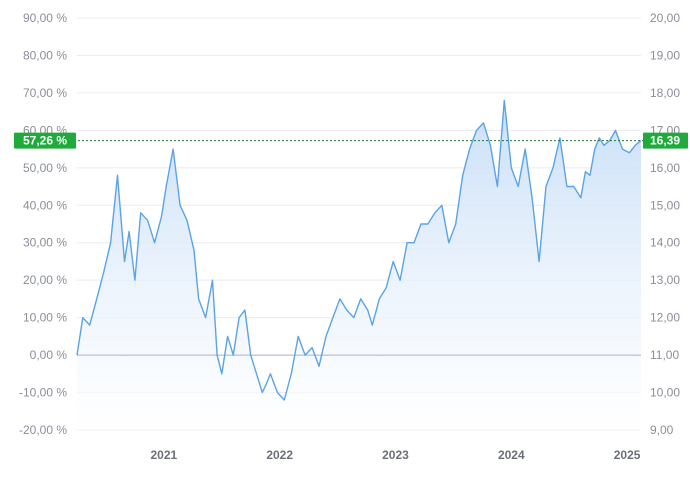 Image resolution: width=690 pixels, height=477 pixels. What do you see at coordinates (45, 318) in the screenshot?
I see `left-tick-label: 10,00 %` at bounding box center [45, 318].